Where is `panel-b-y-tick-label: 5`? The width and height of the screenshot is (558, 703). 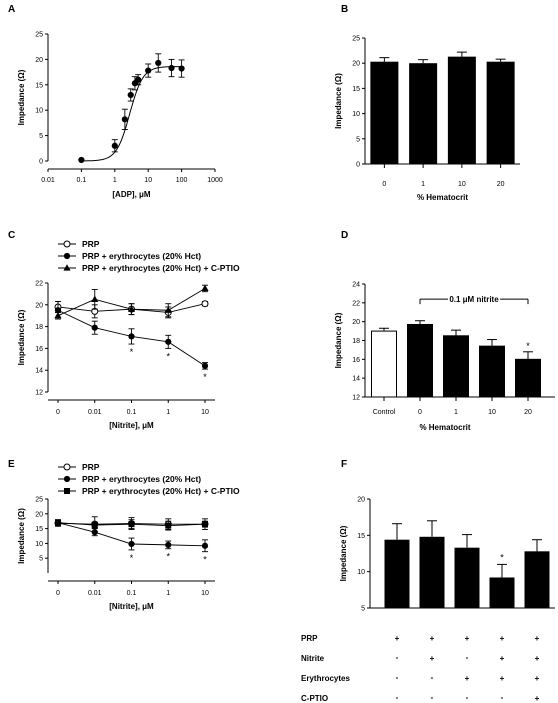
panel-b-y-tick-label: 5 is located at coordinates (358, 139).